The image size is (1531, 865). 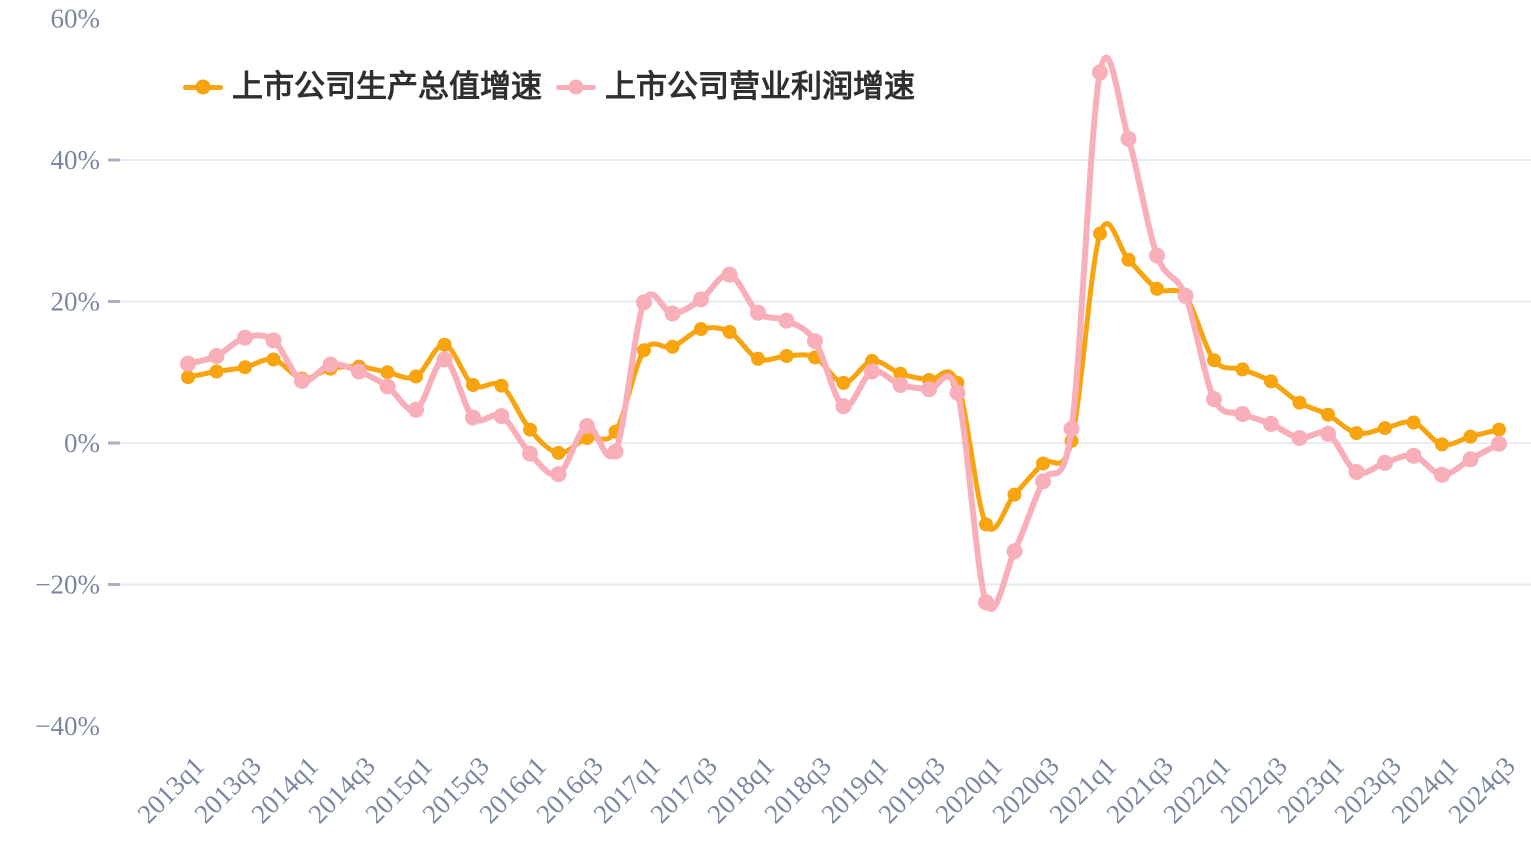 I want to click on legend-item-profit-growth: 上市公司营业利润增速, so click(x=735, y=86).